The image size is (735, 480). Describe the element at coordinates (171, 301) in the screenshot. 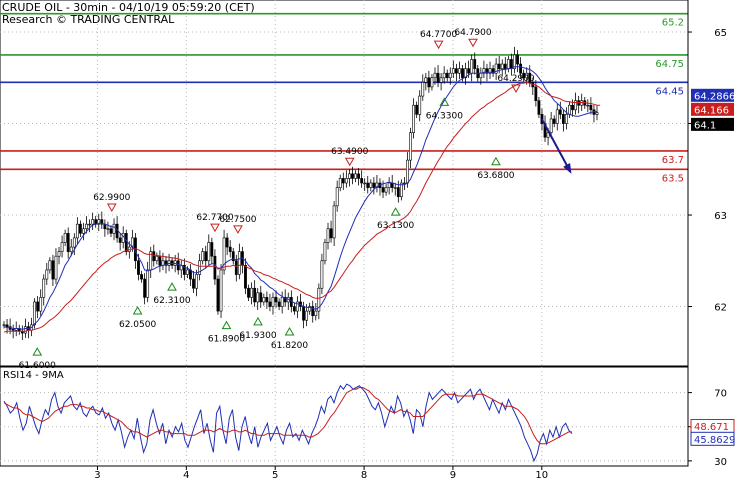

I see `pivot-low-label: 62.3100` at that location.